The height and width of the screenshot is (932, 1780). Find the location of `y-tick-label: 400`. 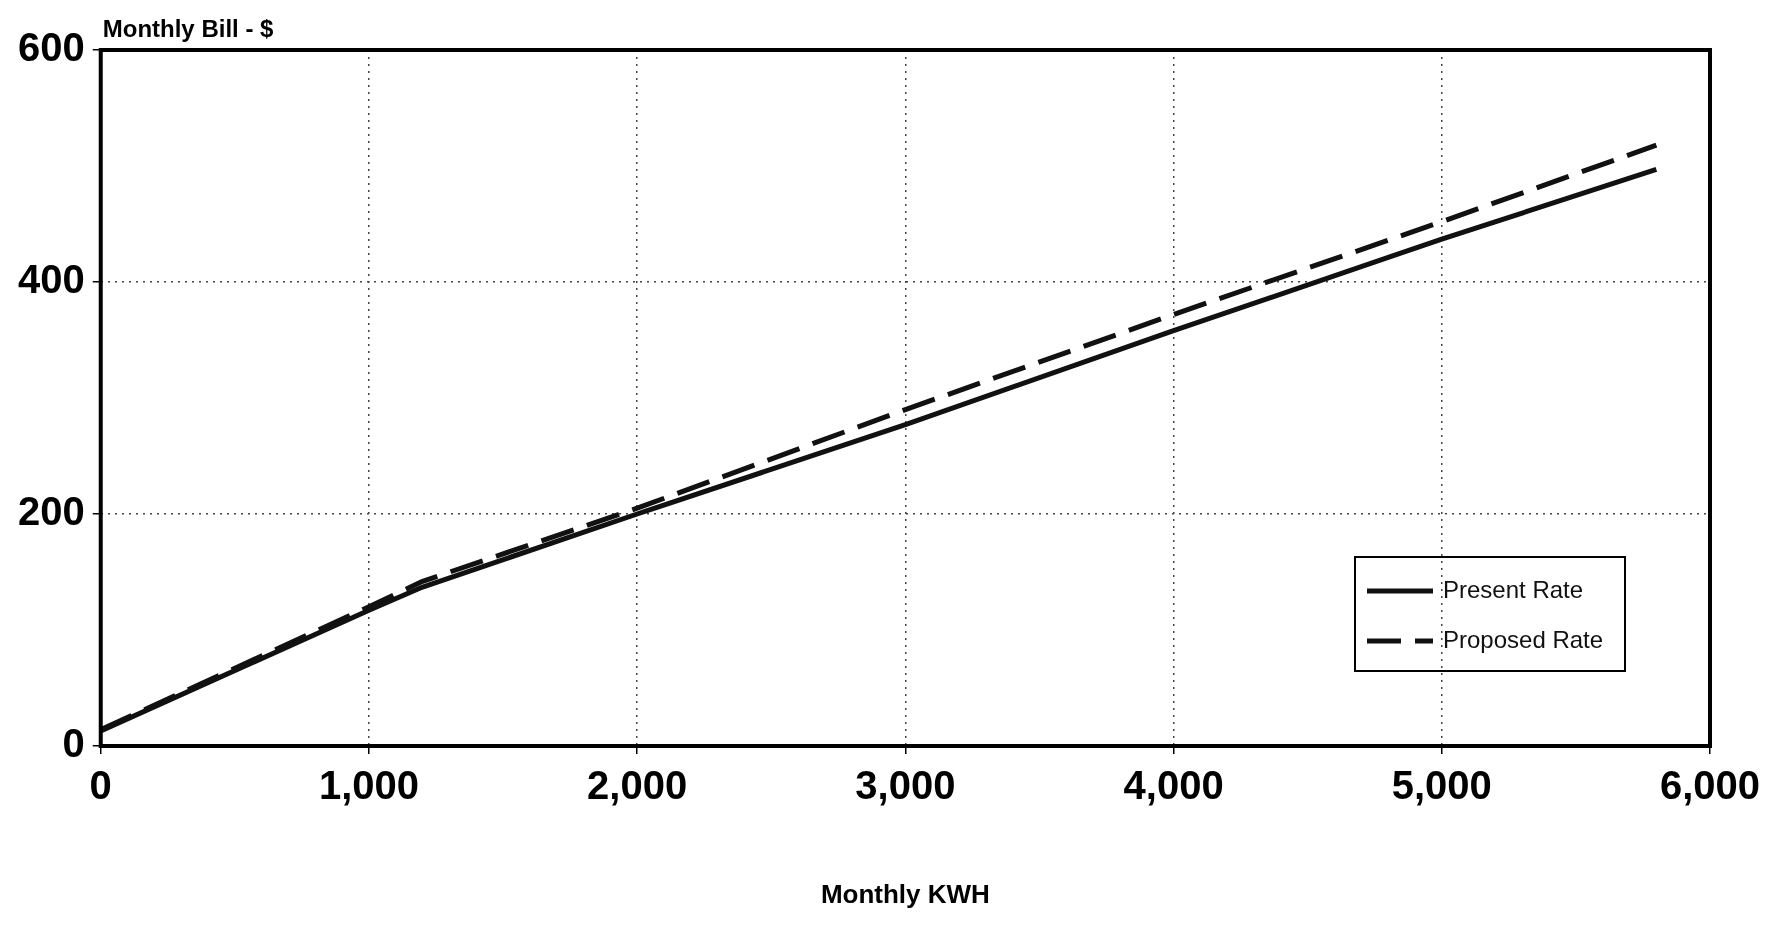

y-tick-label: 400 is located at coordinates (51, 279).